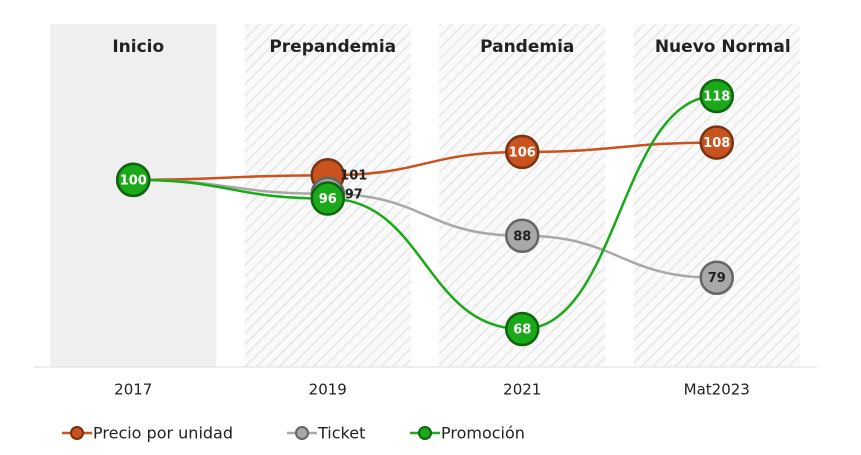 This screenshot has width=861, height=455. Describe the element at coordinates (354, 194) in the screenshot. I see `data-label: 97` at that location.